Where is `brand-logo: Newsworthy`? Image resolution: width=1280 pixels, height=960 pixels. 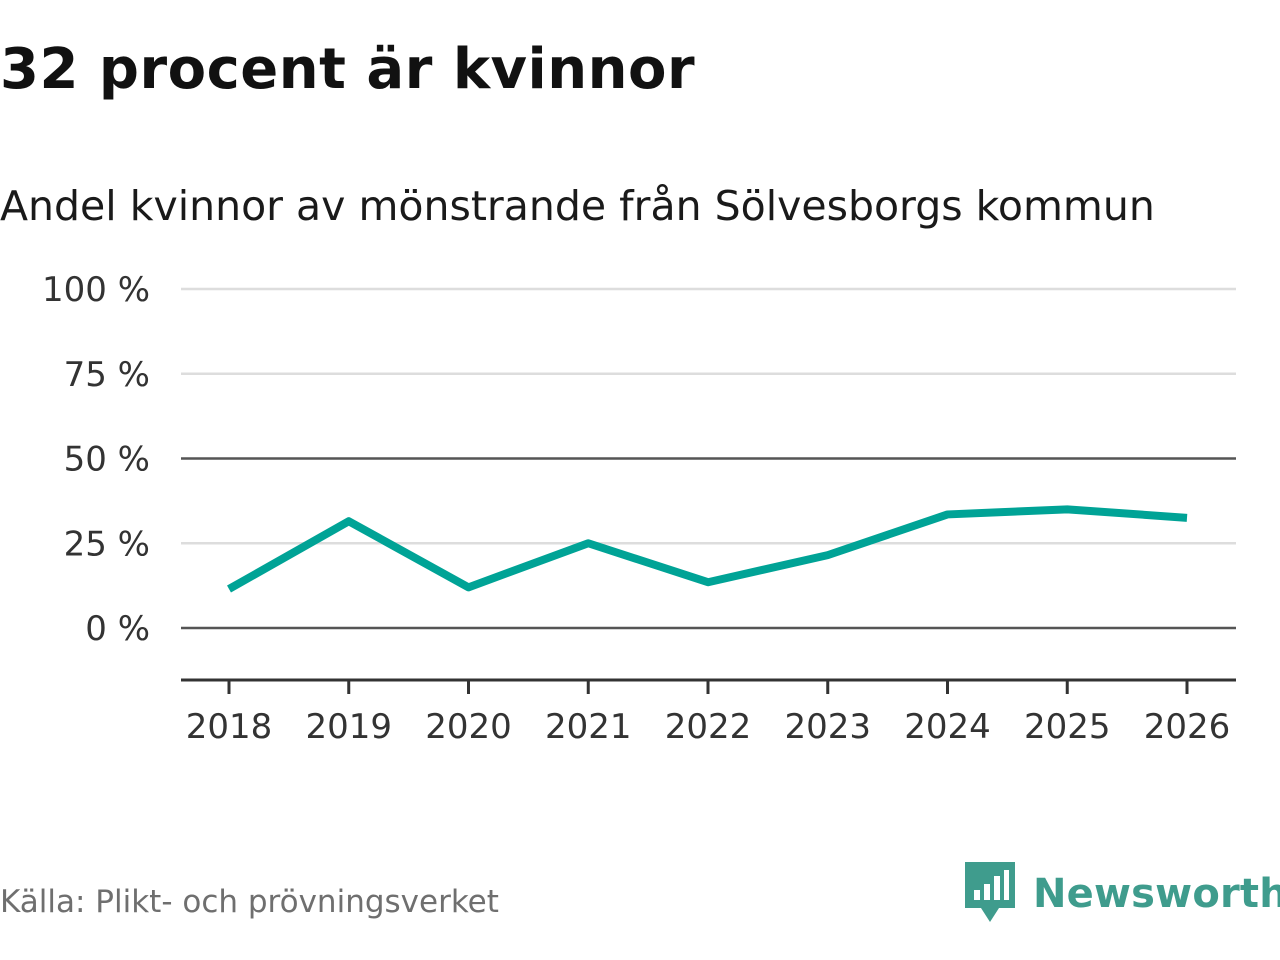
brand-logo: Newsworthy is located at coordinates (1122, 894).